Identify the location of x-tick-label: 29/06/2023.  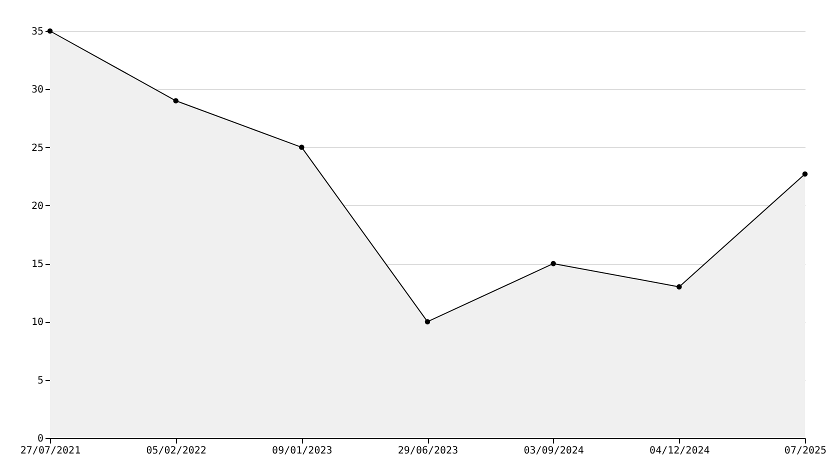
(428, 451).